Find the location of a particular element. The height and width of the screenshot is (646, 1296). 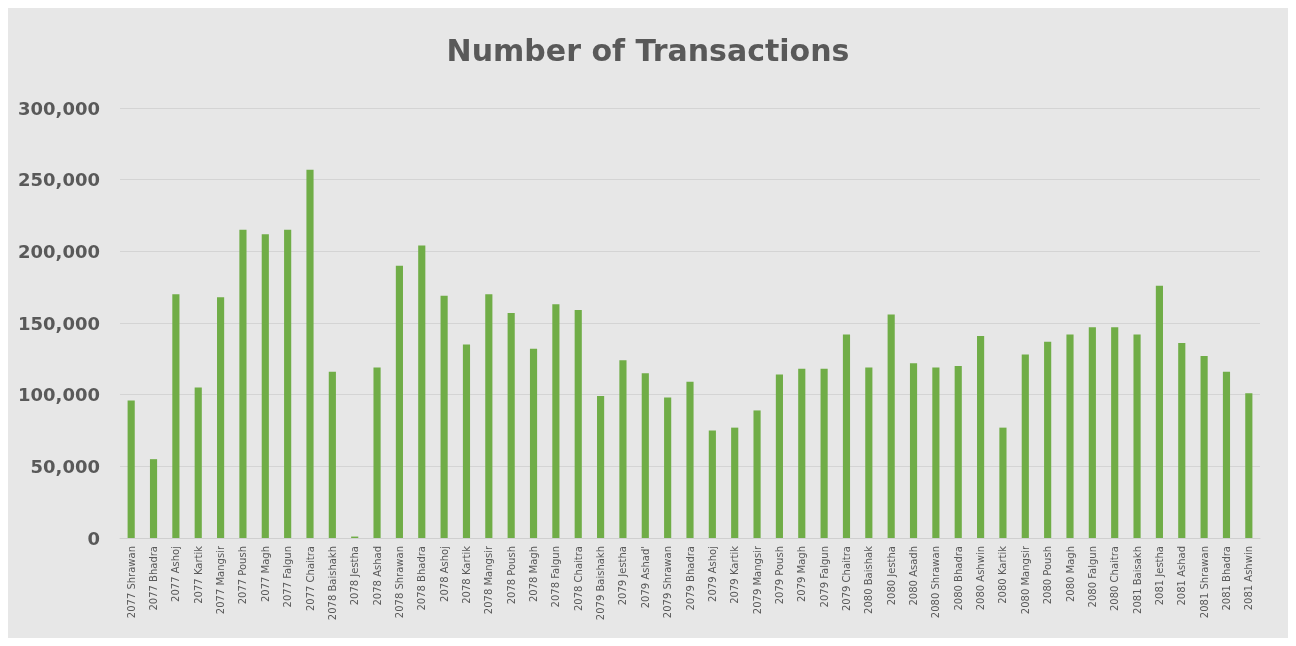

x-tick-label: 2081 Baisakh is located at coordinates (1137, 580).